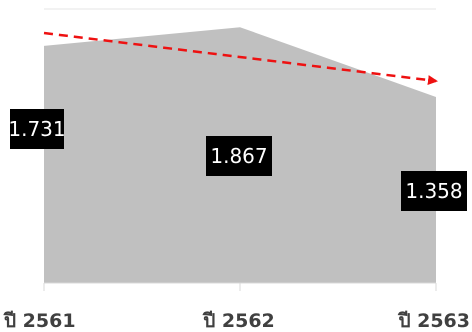 The height and width of the screenshot is (332, 472). Describe the element at coordinates (434, 321) in the screenshot. I see `x-tick-label: ปี 2563` at that location.